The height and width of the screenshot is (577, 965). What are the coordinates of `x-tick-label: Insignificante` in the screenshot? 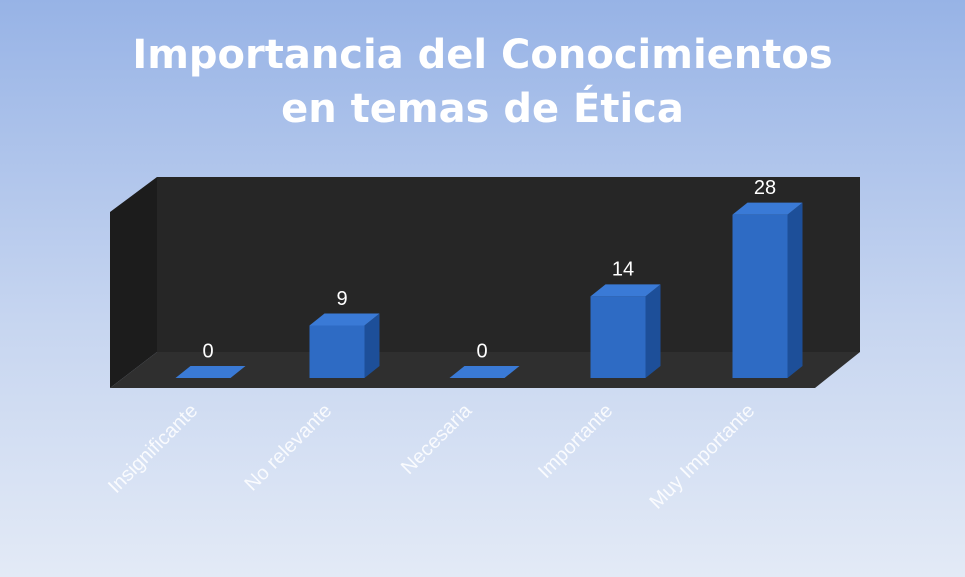 It's located at (153, 449).